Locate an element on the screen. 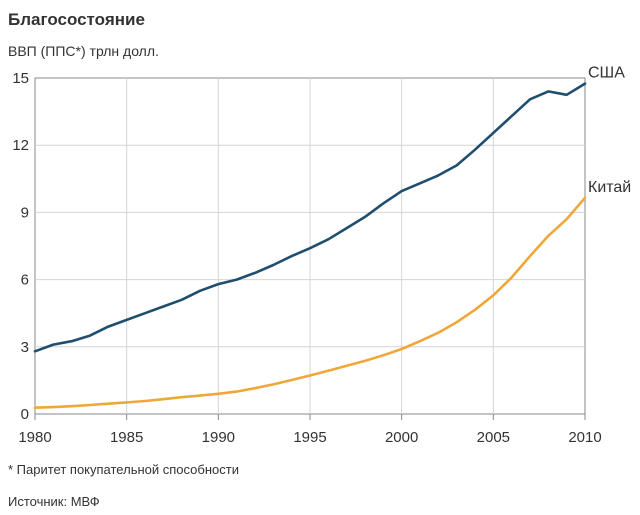 Image resolution: width=640 pixels, height=515 pixels. x-tick-label-1995: 1995 is located at coordinates (309, 437).